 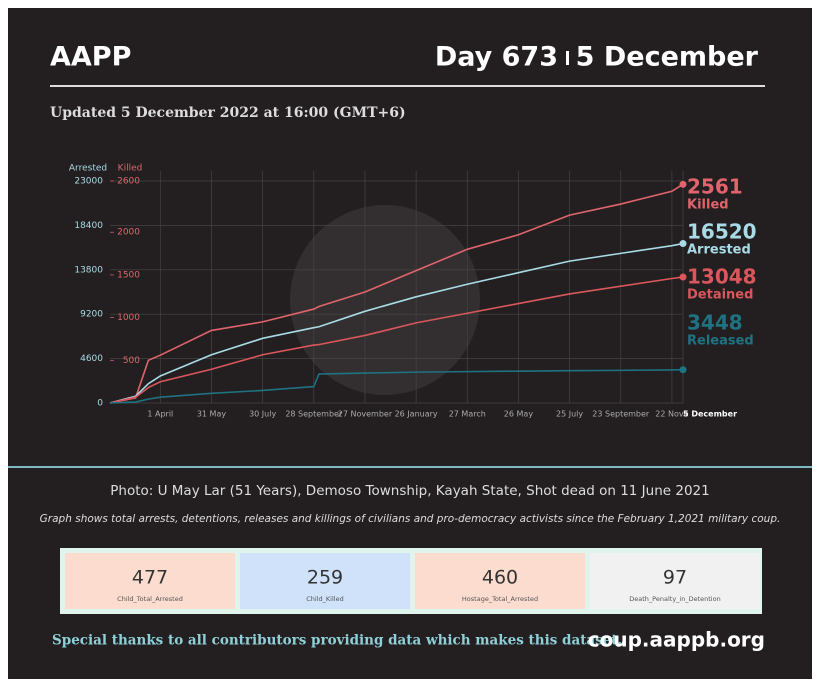 What do you see at coordinates (567, 58) in the screenshot?
I see `separator` at bounding box center [567, 58].